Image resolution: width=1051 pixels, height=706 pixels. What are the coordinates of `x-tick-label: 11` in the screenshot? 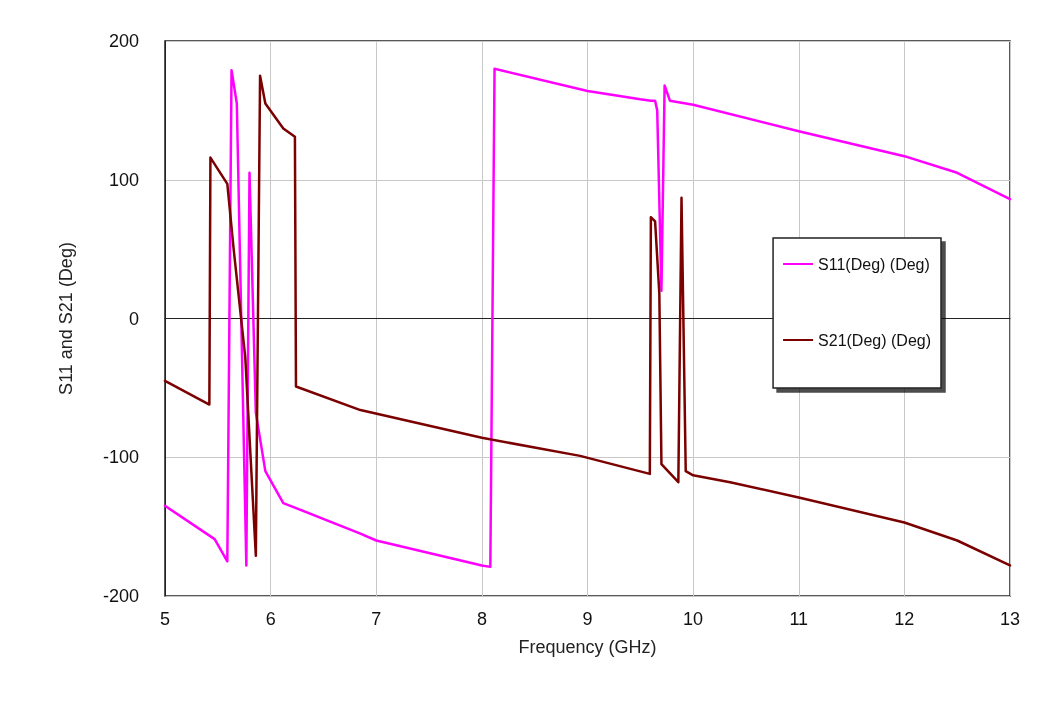 It's located at (799, 619).